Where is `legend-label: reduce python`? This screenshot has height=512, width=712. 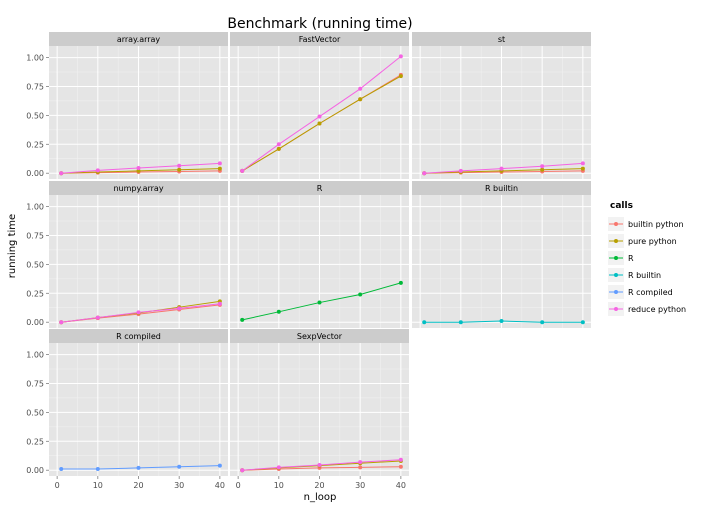
legend-label: reduce python is located at coordinates (657, 309).